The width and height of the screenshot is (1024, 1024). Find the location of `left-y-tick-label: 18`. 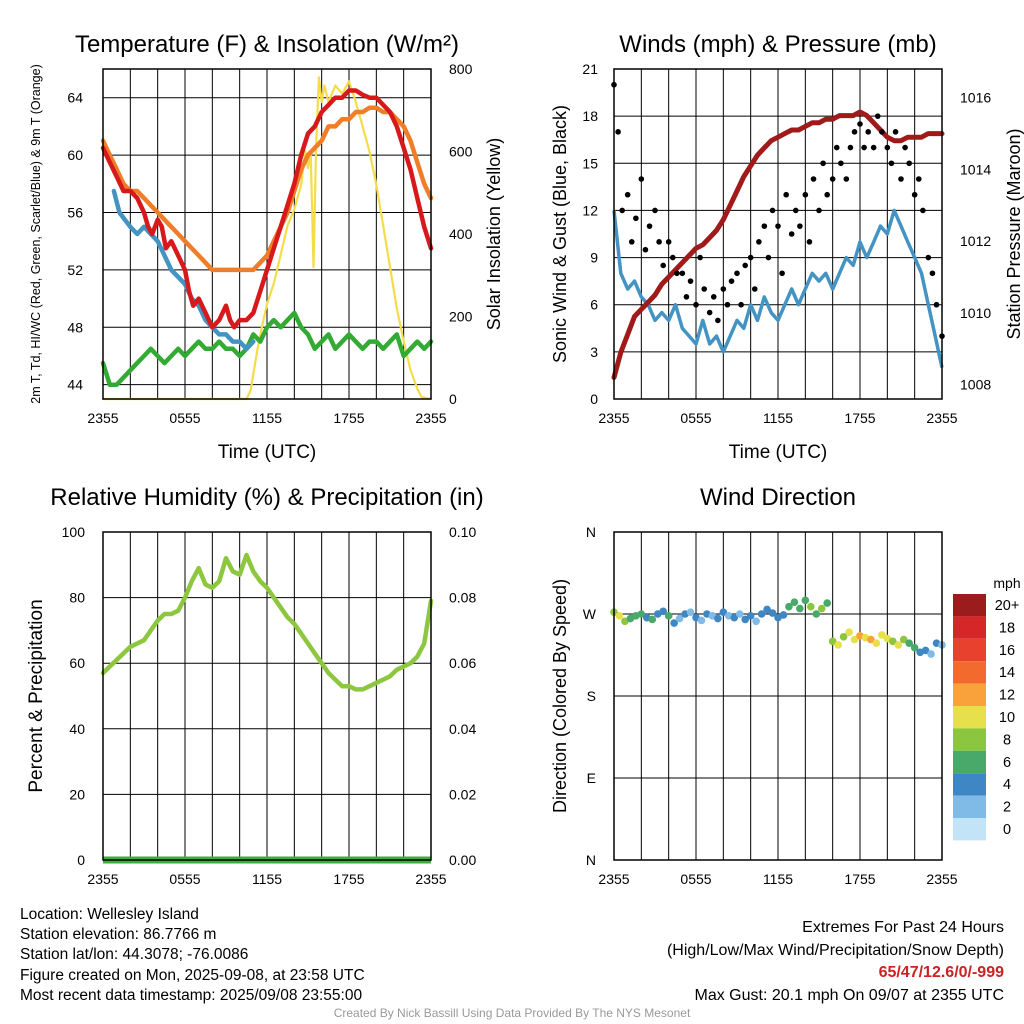

left-y-tick-label: 18 is located at coordinates (590, 116).